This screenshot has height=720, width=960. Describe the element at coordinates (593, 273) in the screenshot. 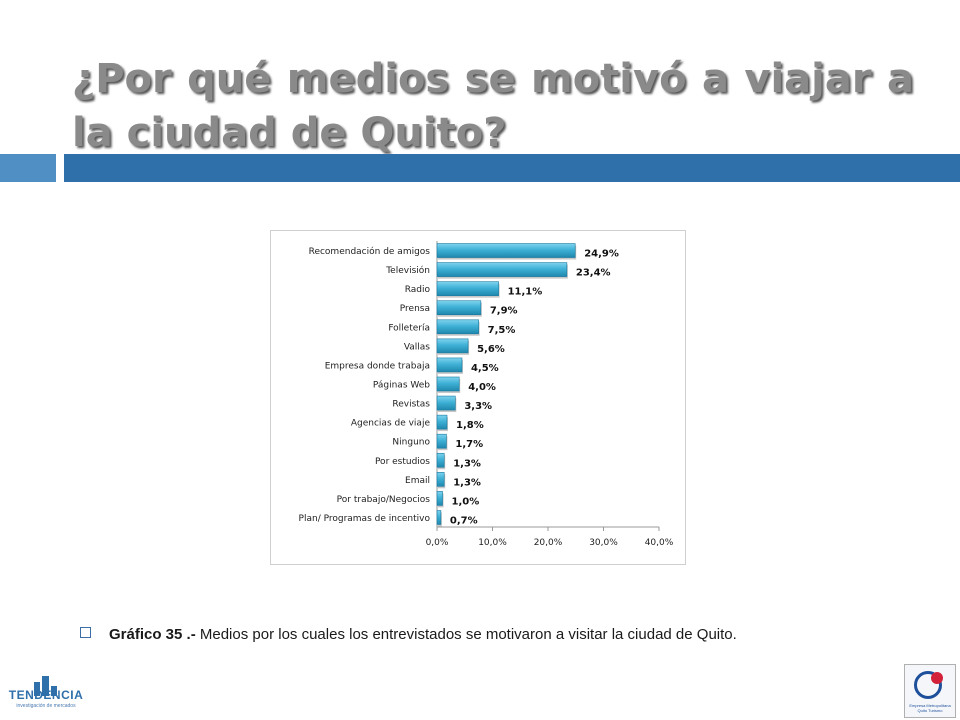

I see `data-label: 23,4%` at that location.